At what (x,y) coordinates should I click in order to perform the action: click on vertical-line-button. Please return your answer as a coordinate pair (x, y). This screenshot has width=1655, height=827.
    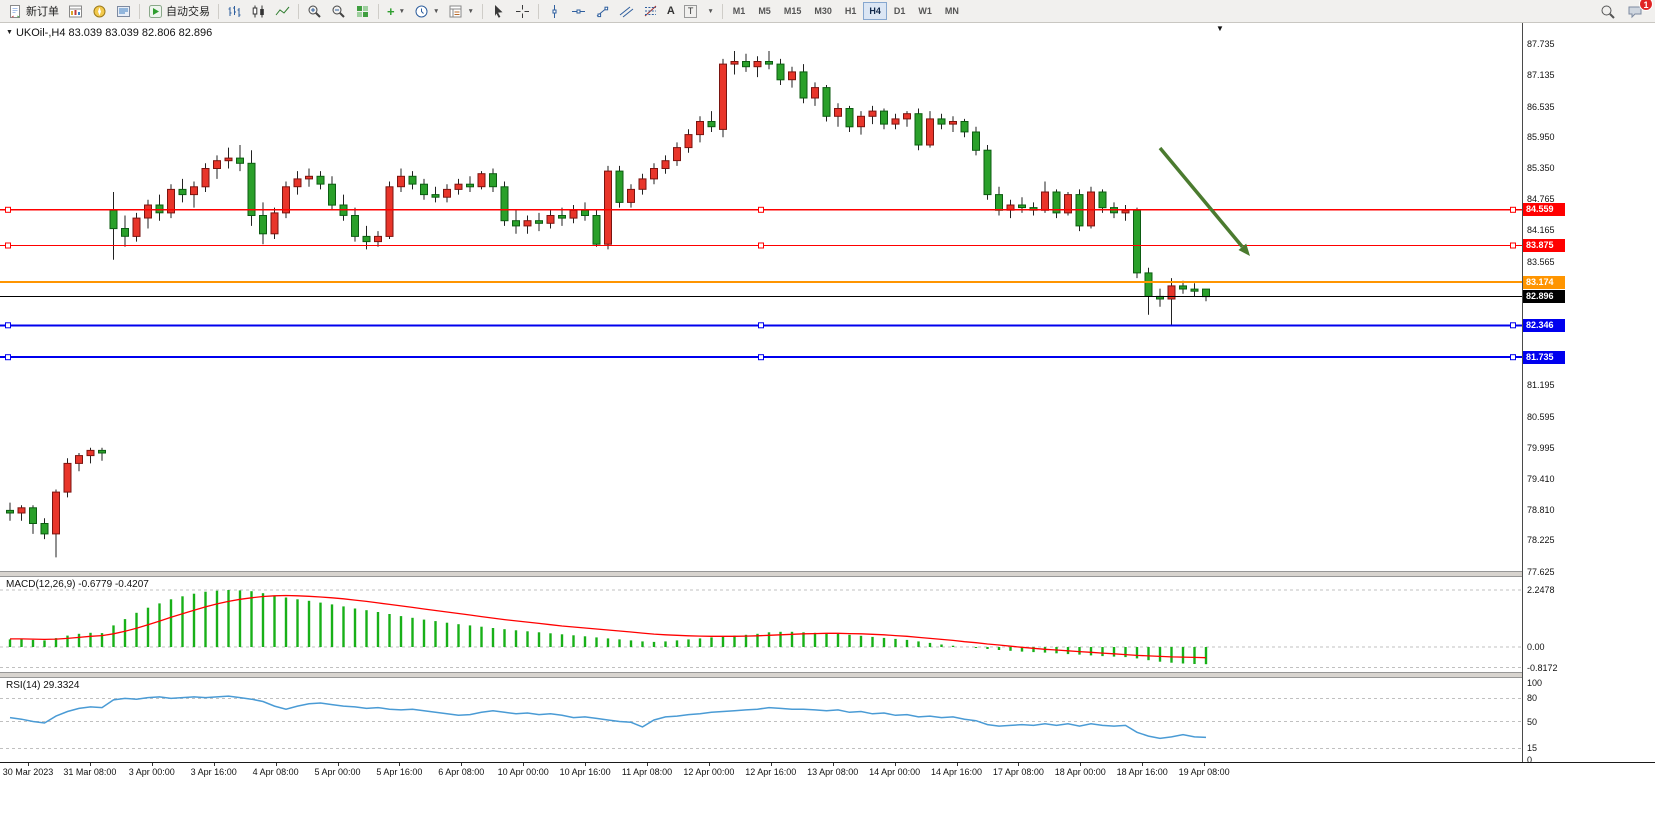
    Looking at the image, I should click on (554, 11).